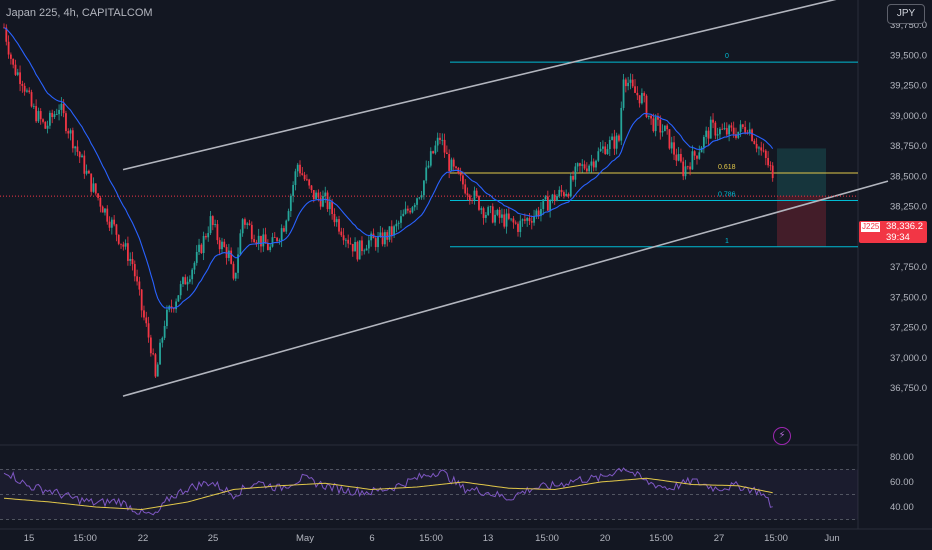 This screenshot has width=932, height=550. I want to click on position-stop-zone, so click(801, 221).